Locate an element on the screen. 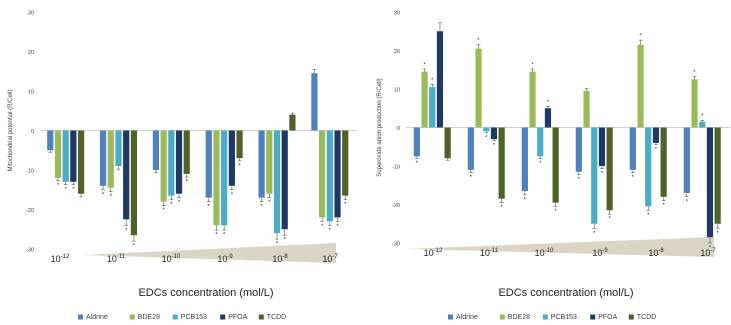 Image resolution: width=731 pixels, height=325 pixels. legend-swatch-pfoa is located at coordinates (592, 317).